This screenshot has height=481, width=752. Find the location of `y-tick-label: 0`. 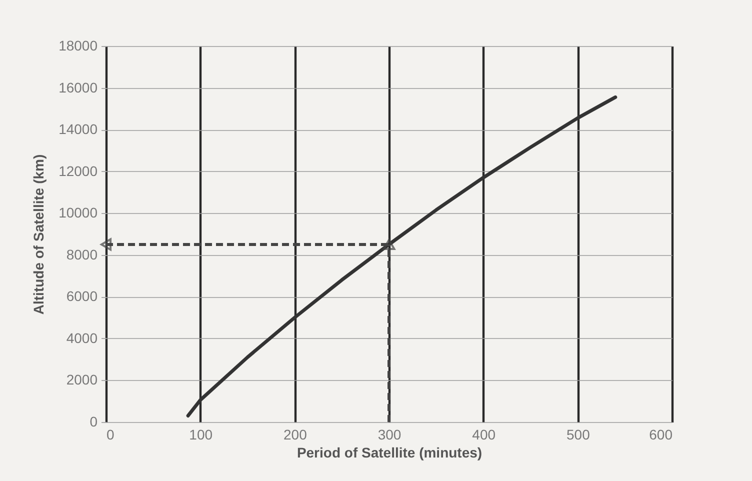

y-tick-label: 0 is located at coordinates (94, 422).